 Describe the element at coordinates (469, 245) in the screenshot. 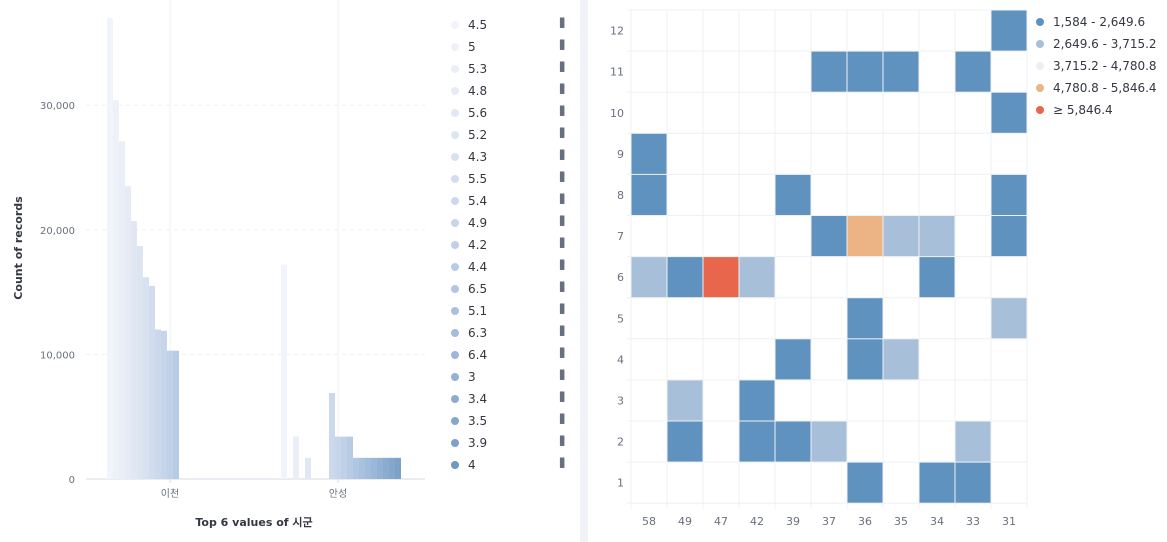

I see `legend-item: 4.2` at that location.